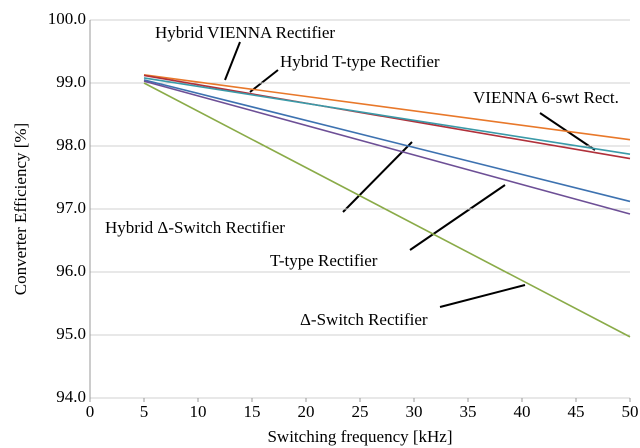  I want to click on y-tick-label: 95.0, so click(71, 333).